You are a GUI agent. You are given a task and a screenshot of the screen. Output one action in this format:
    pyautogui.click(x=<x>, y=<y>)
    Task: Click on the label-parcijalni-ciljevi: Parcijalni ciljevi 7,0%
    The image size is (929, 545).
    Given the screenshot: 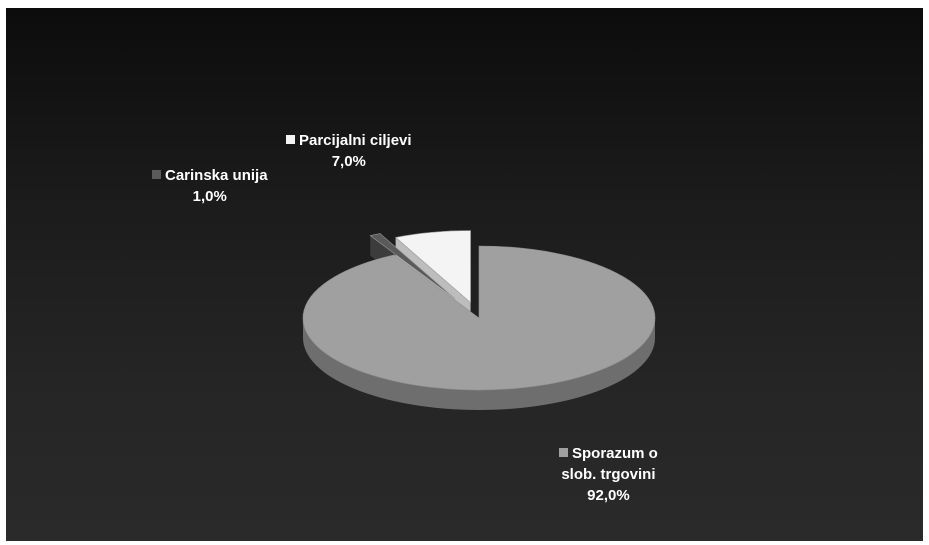 What is the action you would take?
    pyautogui.click(x=349, y=151)
    